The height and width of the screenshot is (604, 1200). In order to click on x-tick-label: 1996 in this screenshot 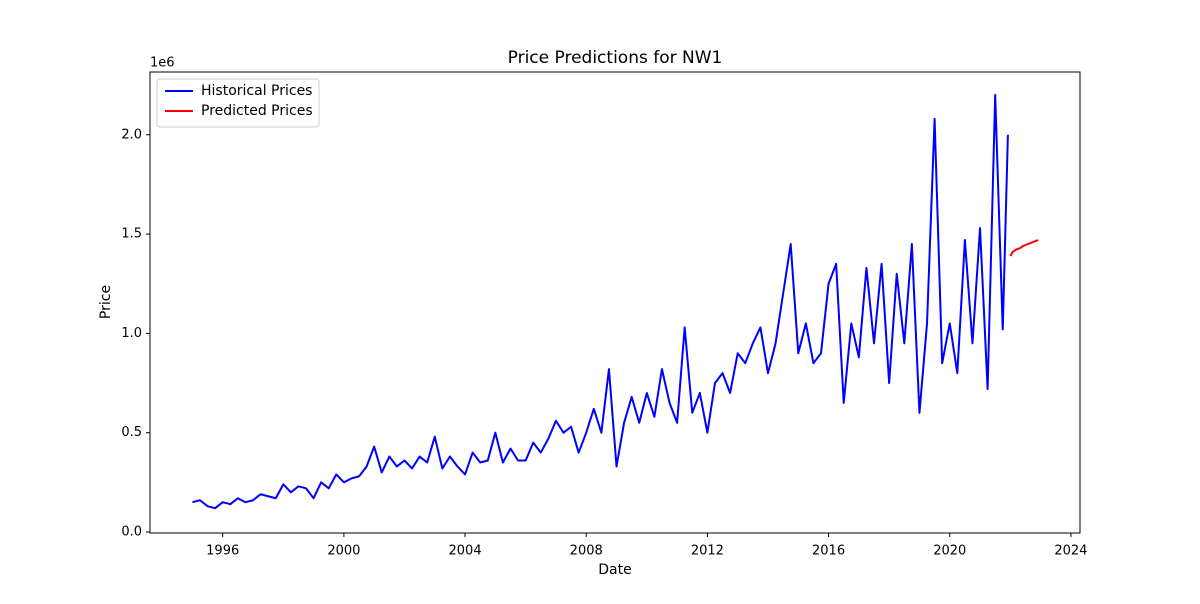, I will do `click(222, 551)`.